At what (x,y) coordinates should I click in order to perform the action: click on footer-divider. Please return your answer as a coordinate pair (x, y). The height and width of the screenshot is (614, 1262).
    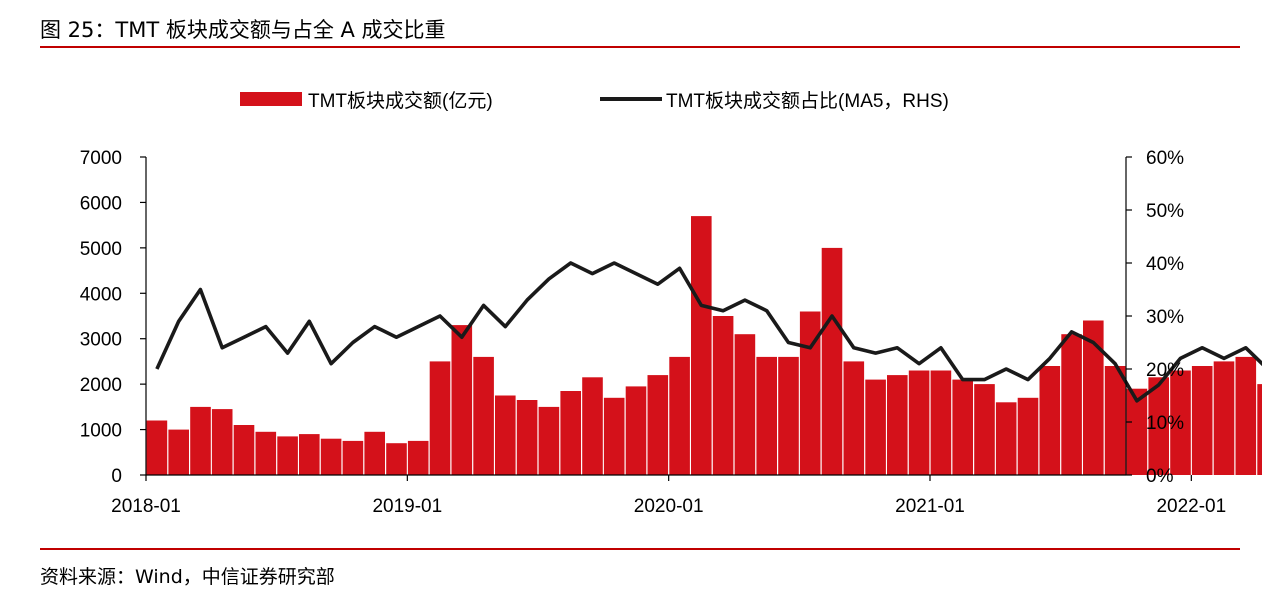
    Looking at the image, I should click on (640, 549).